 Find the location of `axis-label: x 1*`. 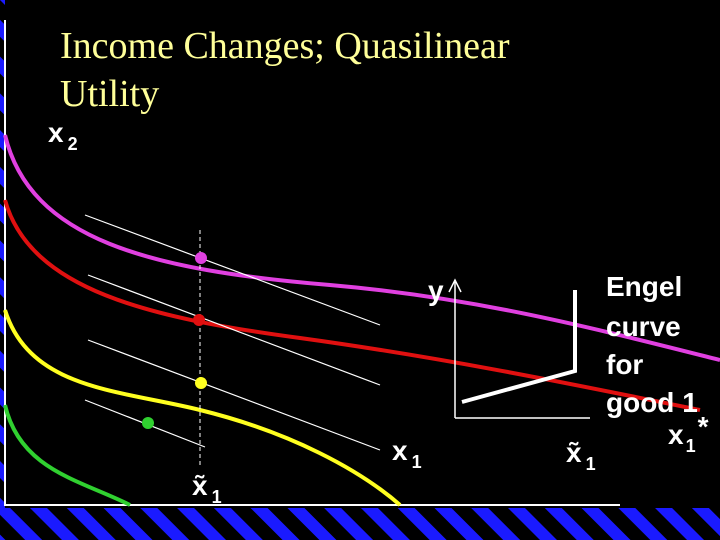

axis-label: x 1* is located at coordinates (688, 433).